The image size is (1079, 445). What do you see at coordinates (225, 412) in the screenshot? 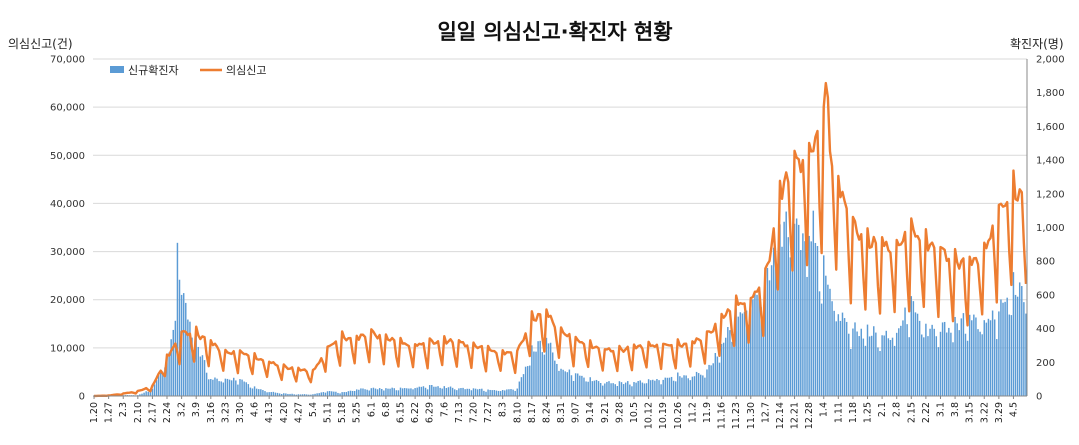
I see `x-tick-label: 3.23` at bounding box center [225, 412].